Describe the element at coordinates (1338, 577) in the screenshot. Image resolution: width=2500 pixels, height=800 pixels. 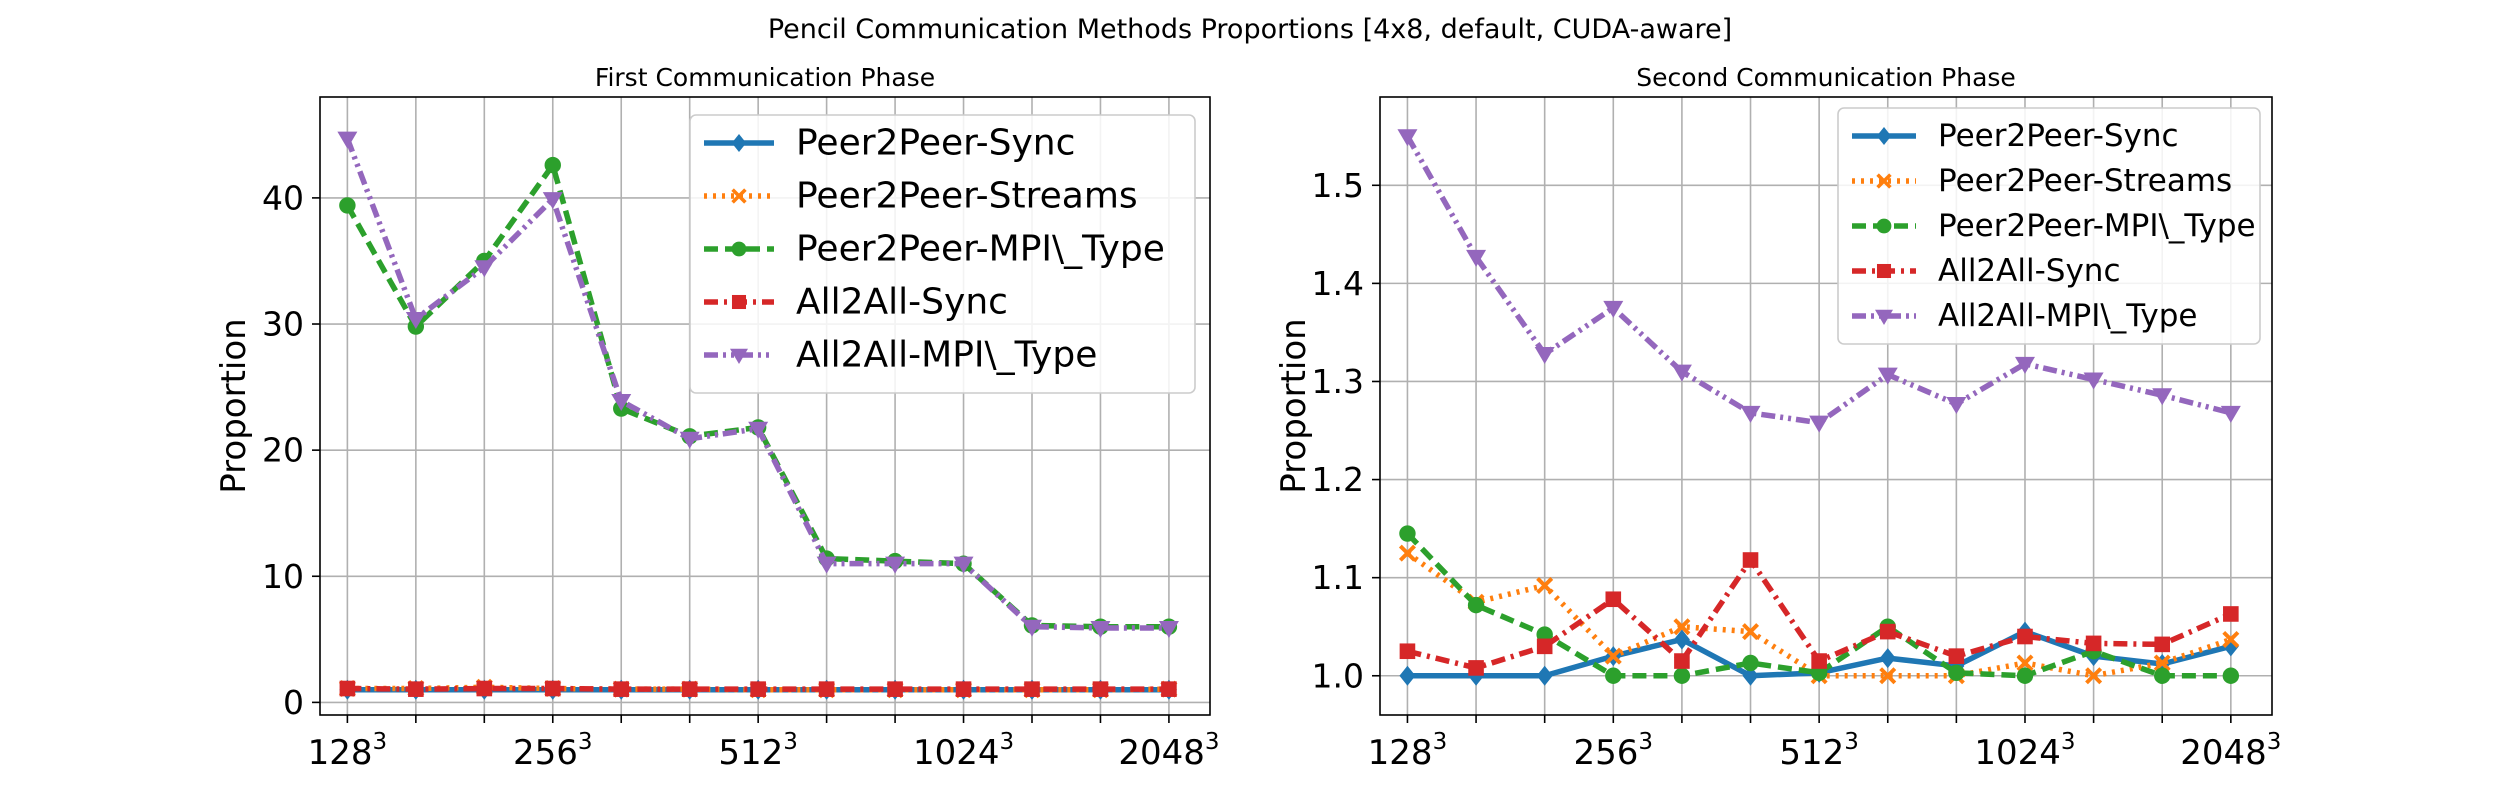
I see `y-tick-label: 1.1` at that location.